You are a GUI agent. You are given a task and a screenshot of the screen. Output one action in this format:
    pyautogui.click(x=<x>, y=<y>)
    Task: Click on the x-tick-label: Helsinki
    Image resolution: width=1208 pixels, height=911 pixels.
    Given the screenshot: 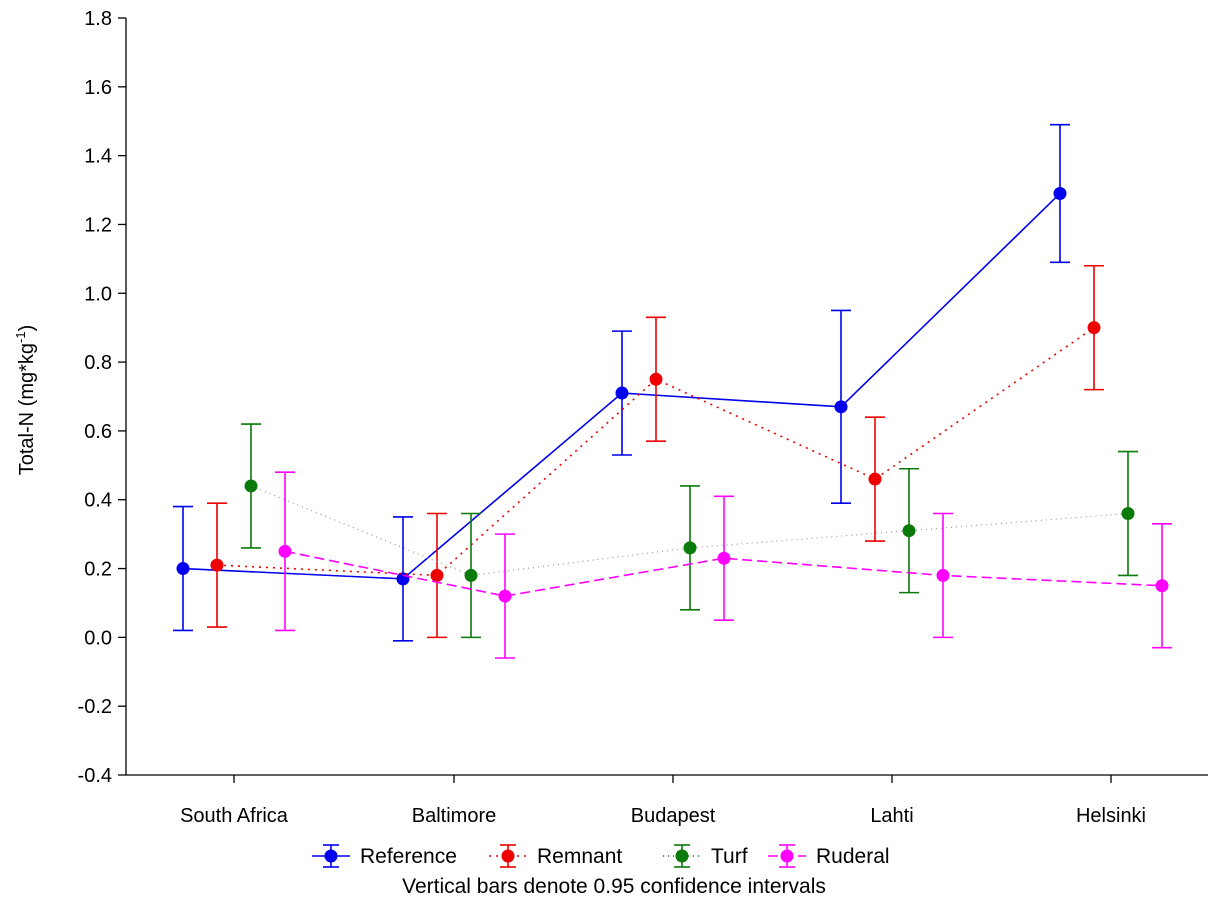 What is the action you would take?
    pyautogui.click(x=1111, y=816)
    